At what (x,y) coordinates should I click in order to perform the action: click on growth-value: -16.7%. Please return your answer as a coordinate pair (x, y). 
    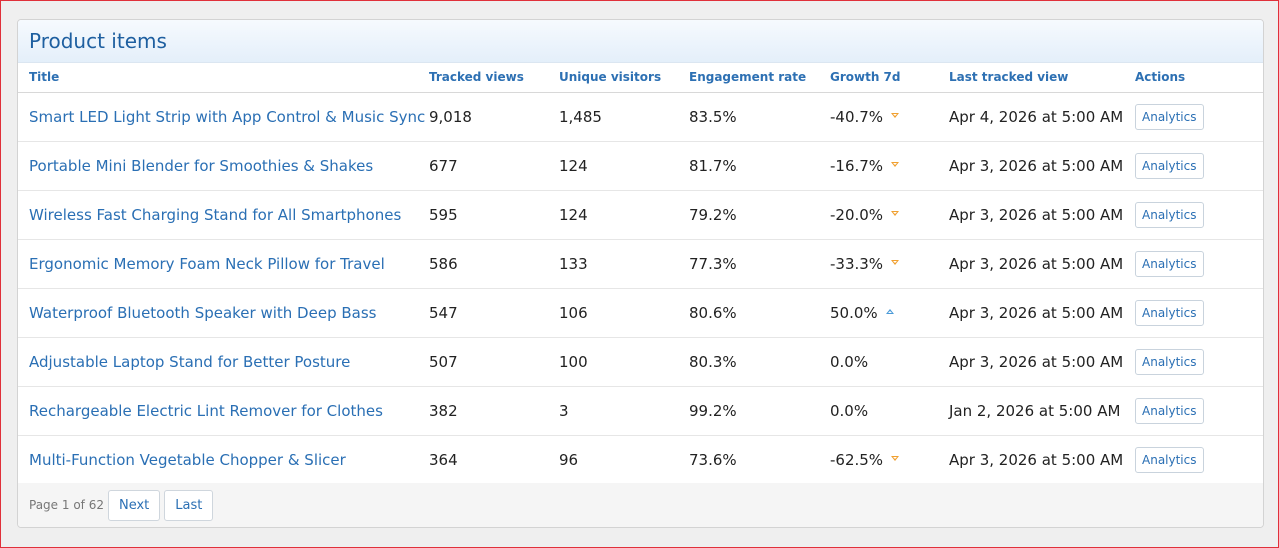
    Looking at the image, I should click on (857, 165).